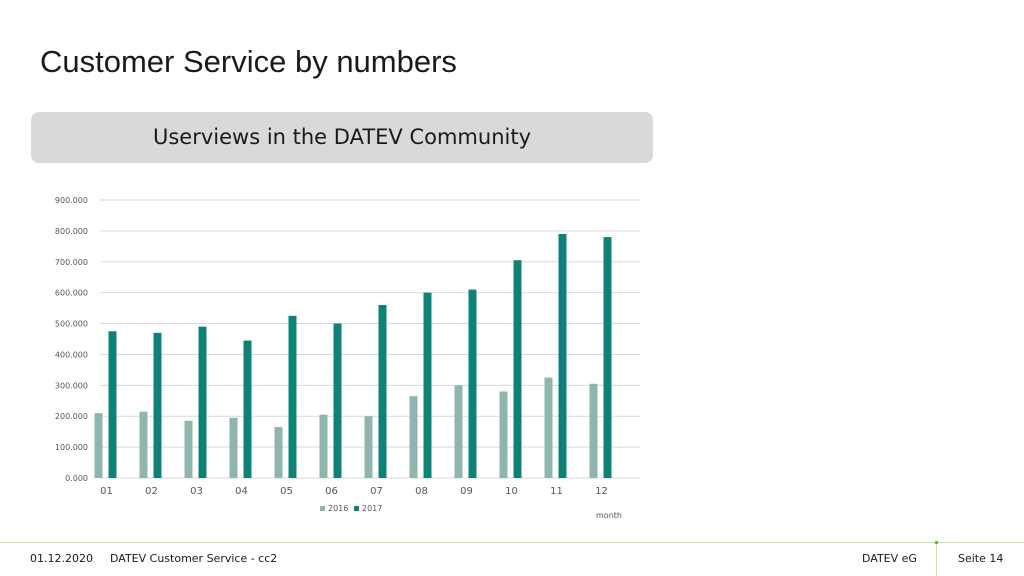 This screenshot has height=576, width=1024. What do you see at coordinates (71, 200) in the screenshot?
I see `y-tick-label: 900.000` at bounding box center [71, 200].